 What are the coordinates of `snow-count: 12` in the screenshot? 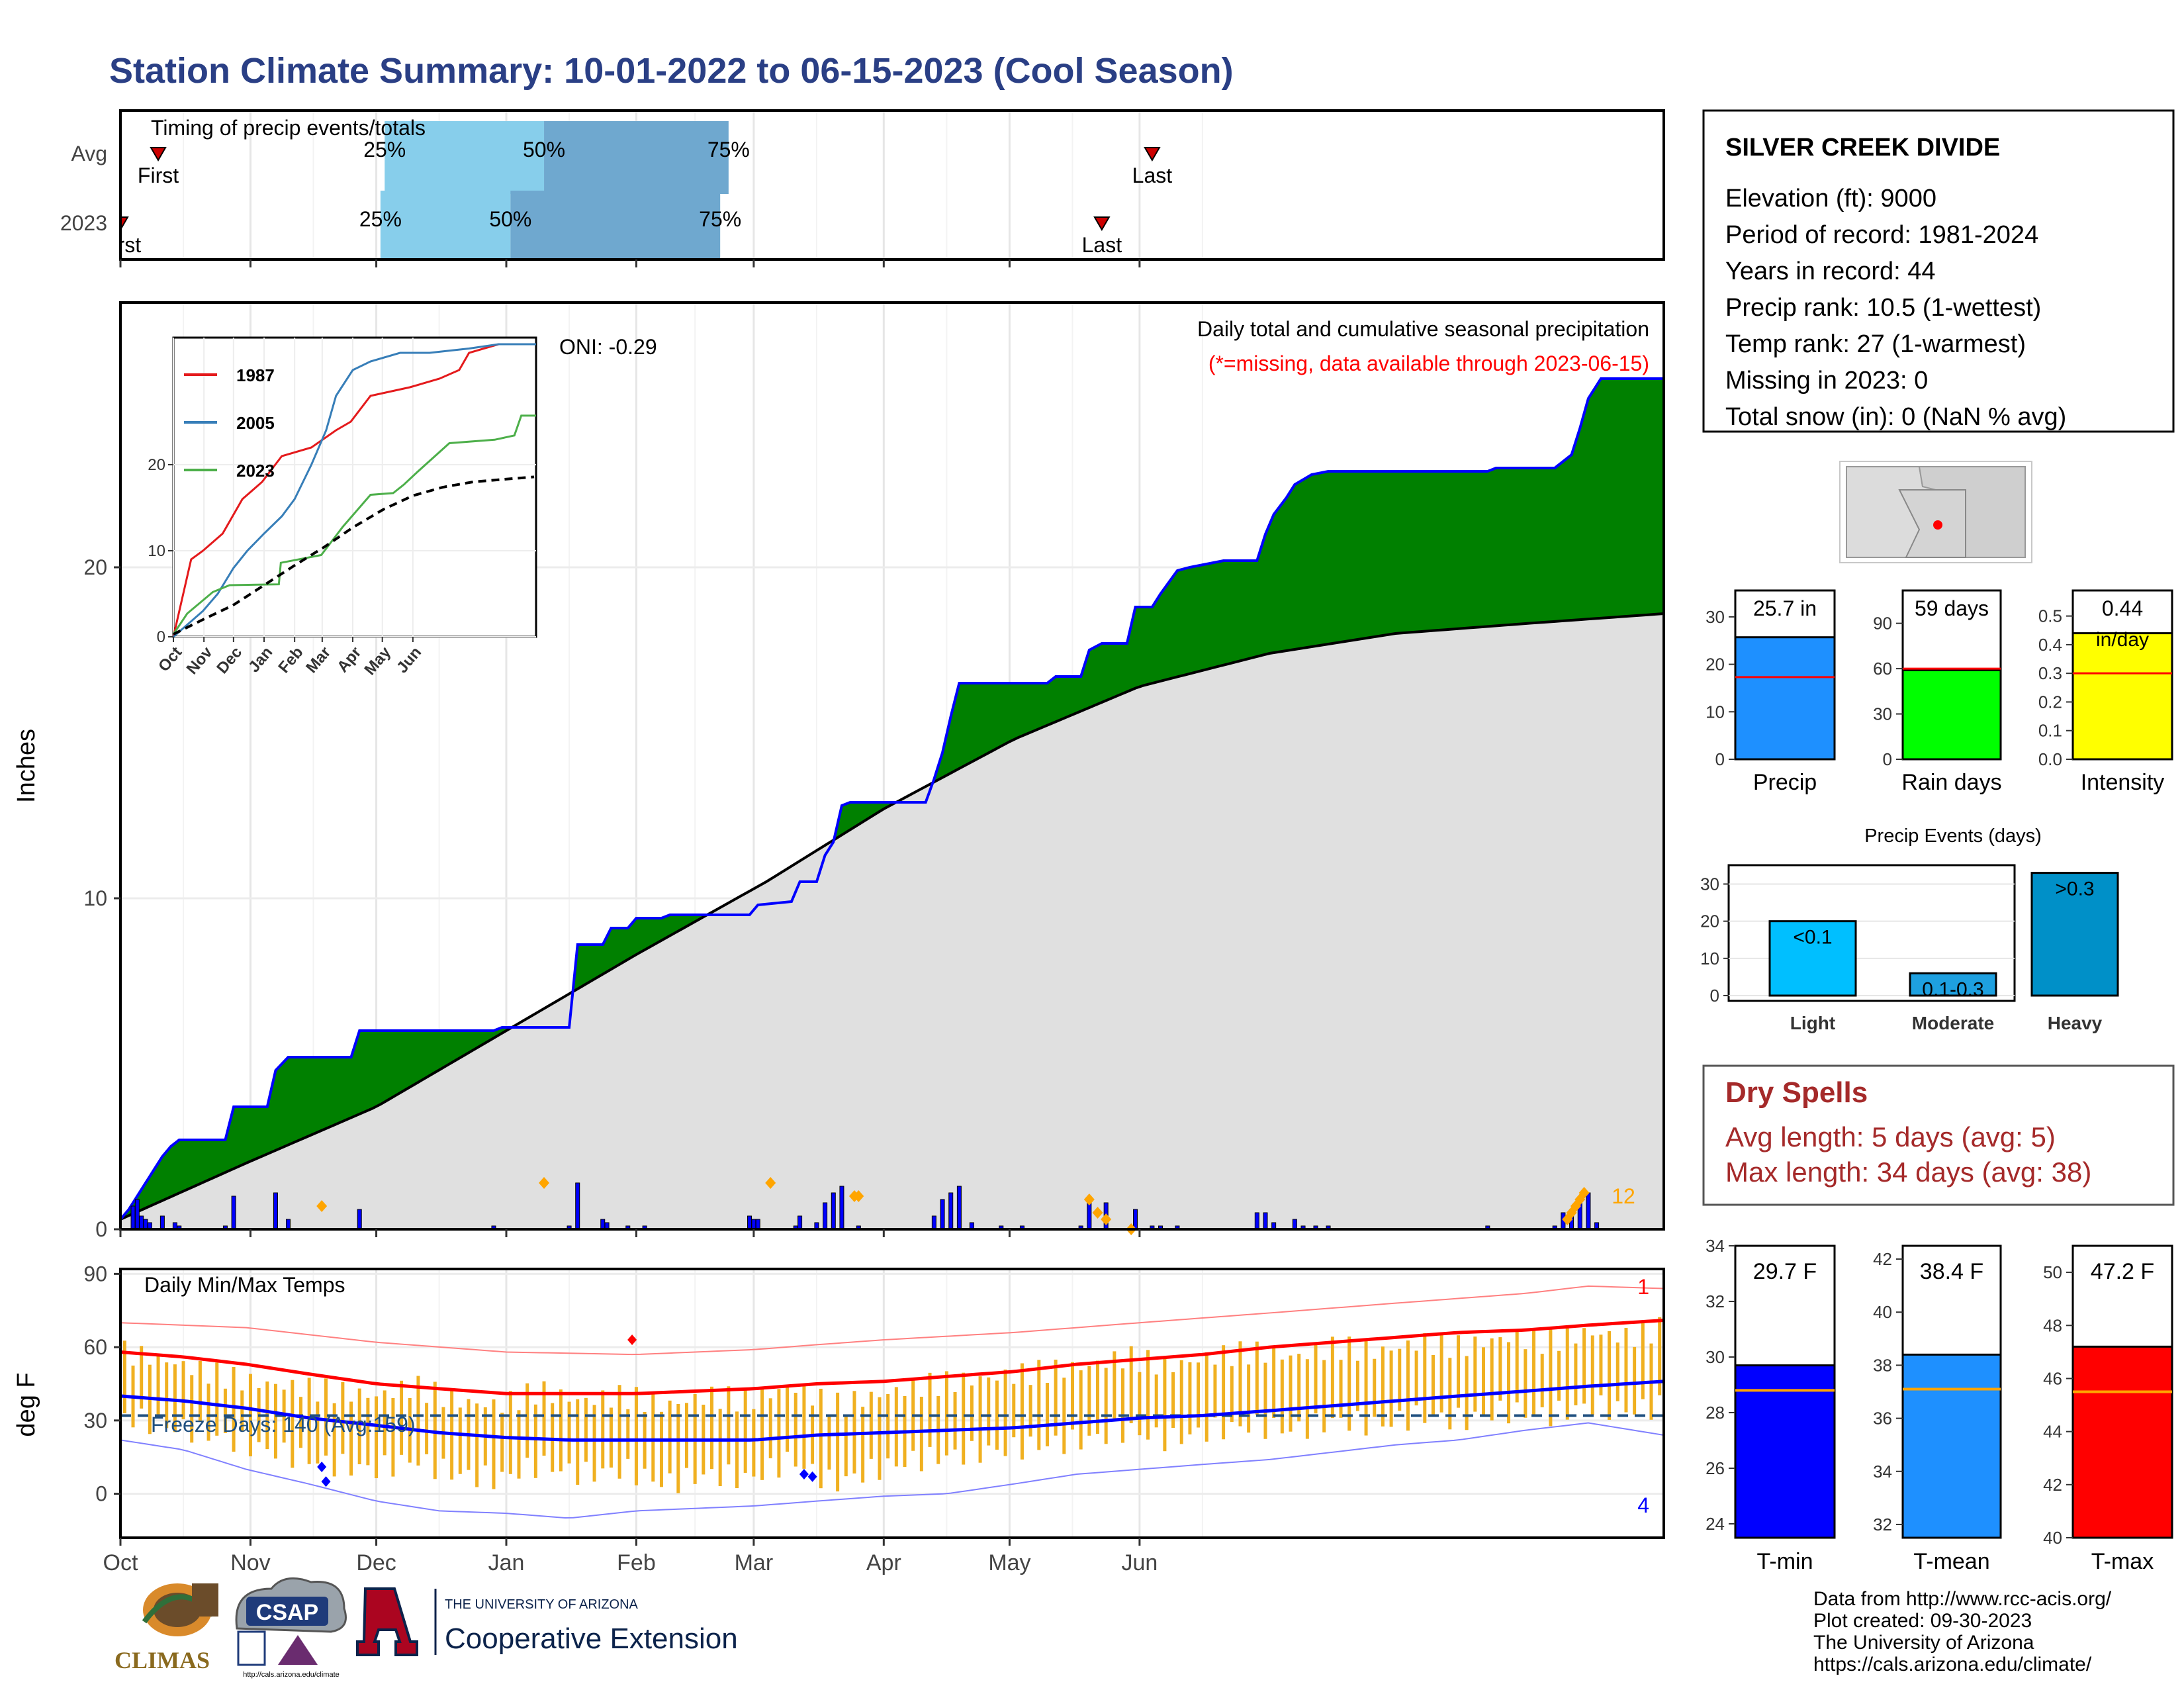 It's located at (1624, 1196).